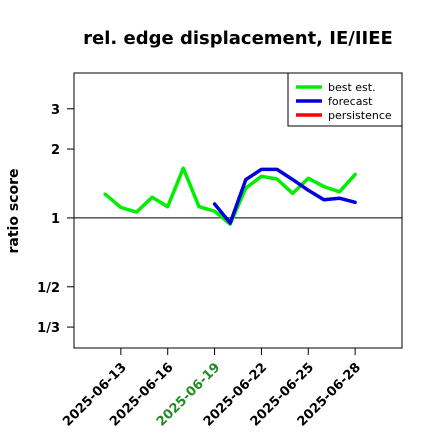 This screenshot has width=440, height=444. I want to click on legend-label-best-est: best est., so click(352, 87).